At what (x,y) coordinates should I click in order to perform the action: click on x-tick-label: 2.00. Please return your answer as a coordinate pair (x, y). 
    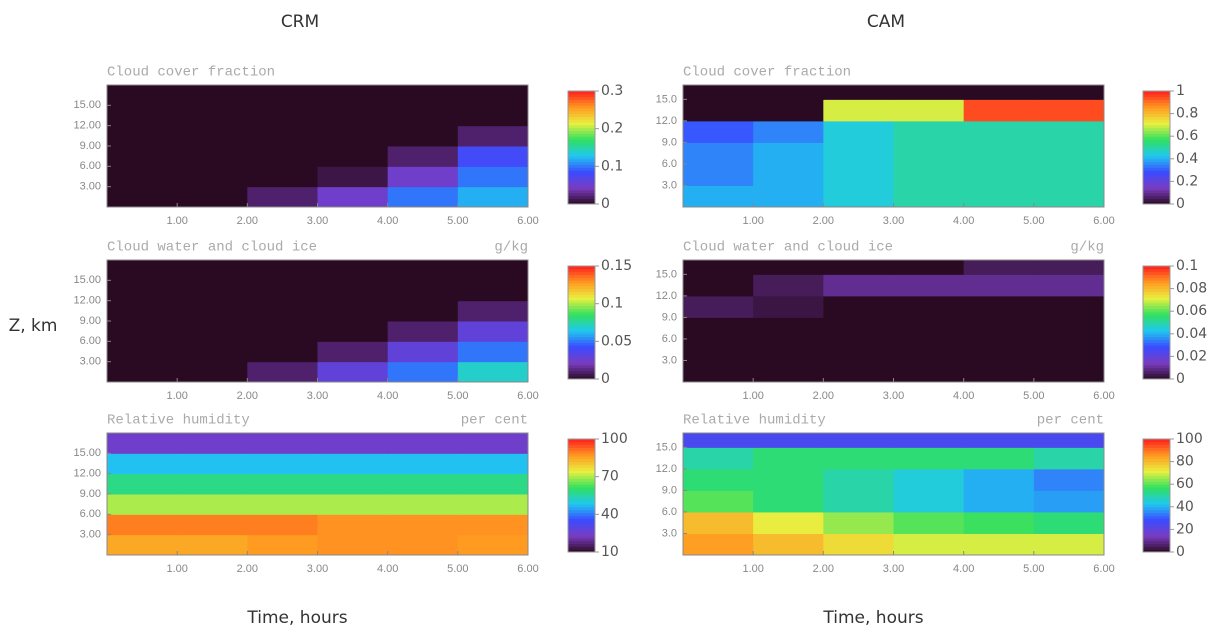
    Looking at the image, I should click on (247, 396).